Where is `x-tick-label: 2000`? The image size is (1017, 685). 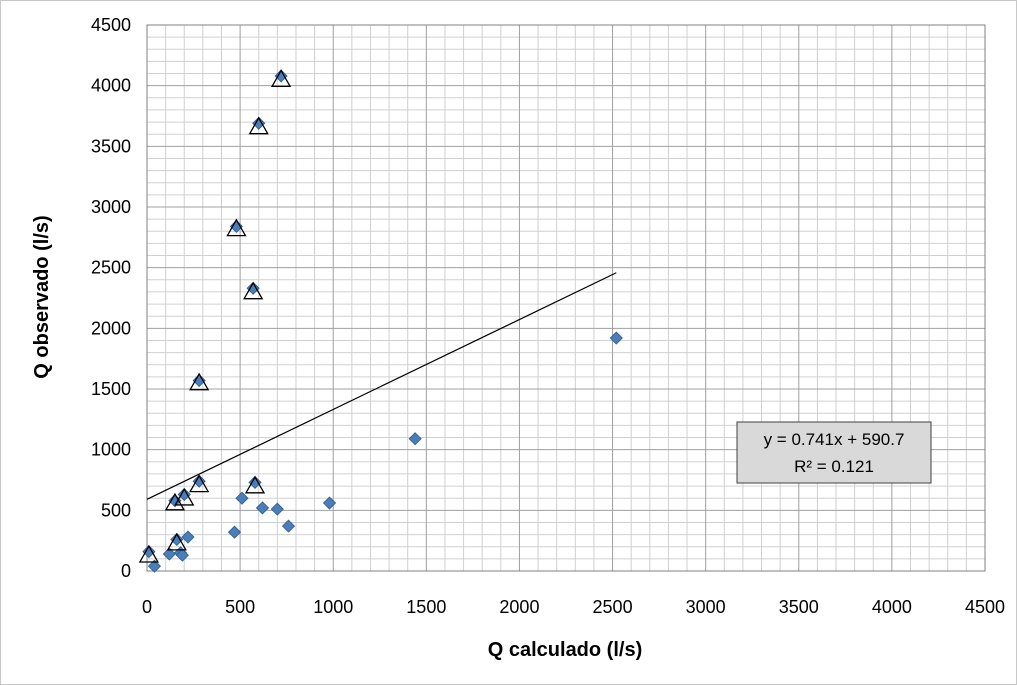
x-tick-label: 2000 is located at coordinates (519, 607).